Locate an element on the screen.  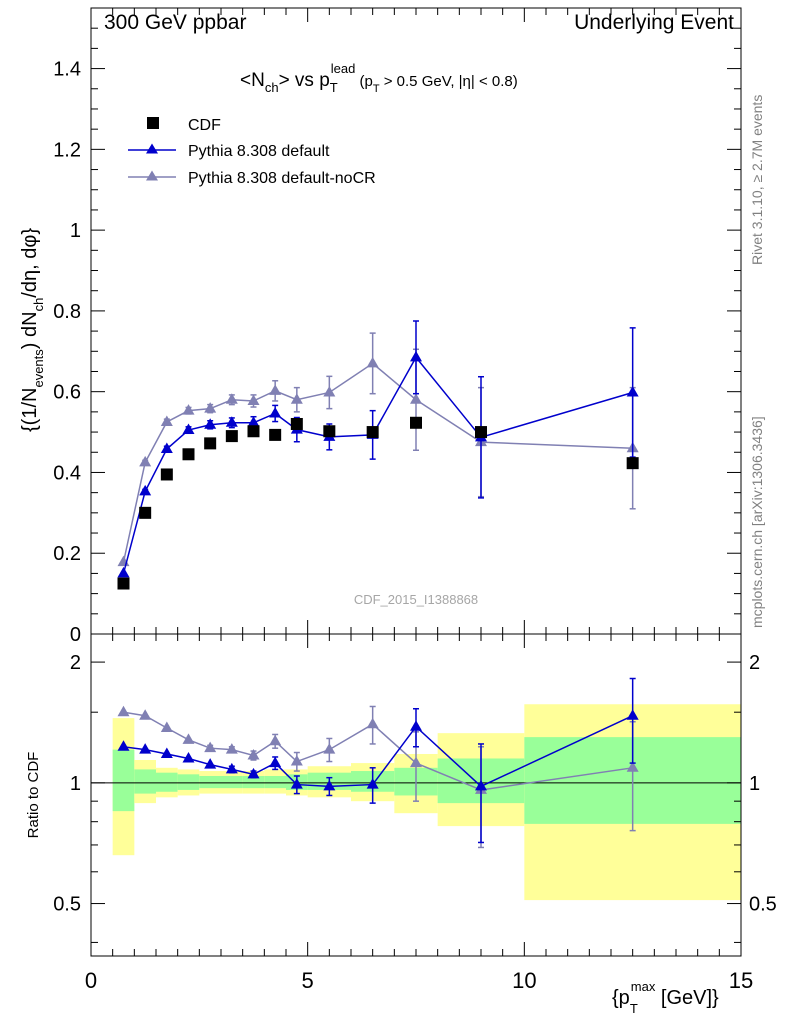
x-axis-label: {pTmax [GeV]} is located at coordinates (665, 997).